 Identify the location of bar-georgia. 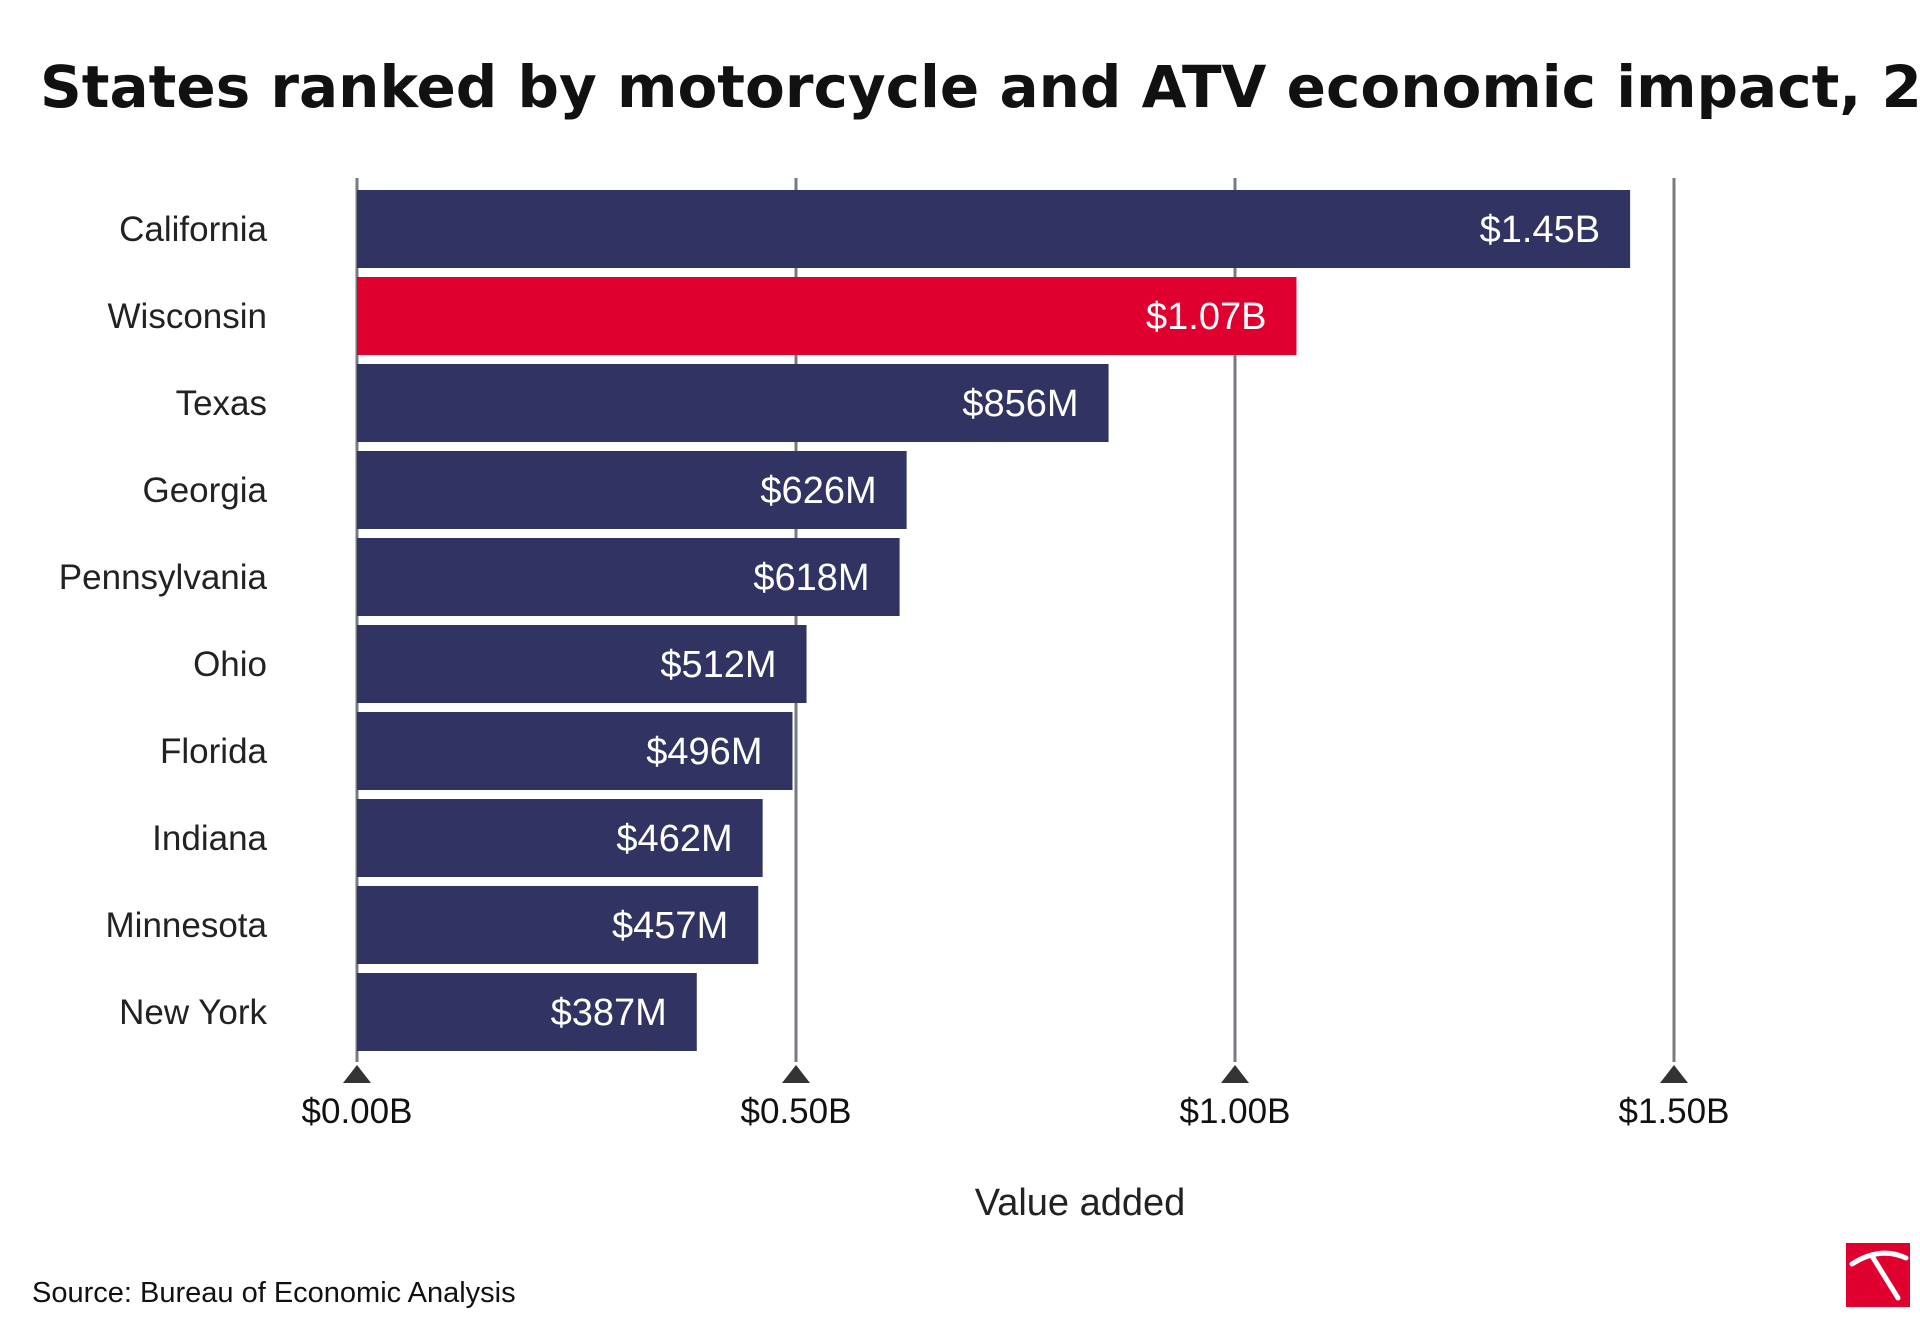
(632, 490).